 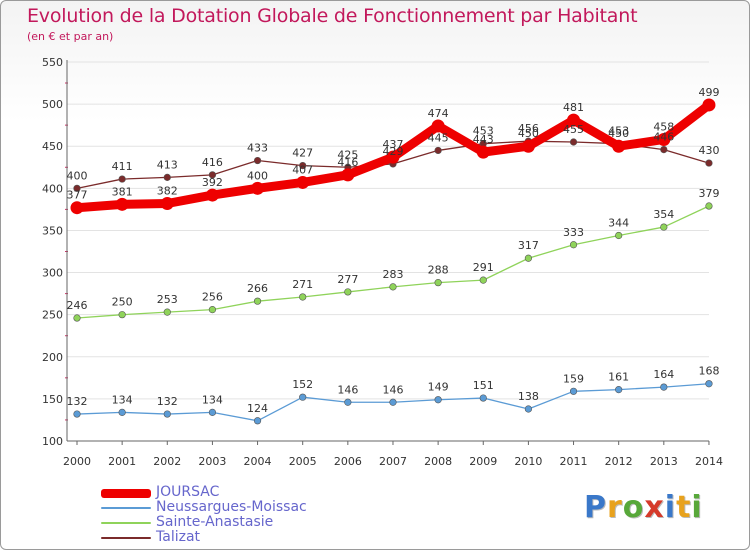 What do you see at coordinates (697, 507) in the screenshot?
I see `logo-letter: i` at bounding box center [697, 507].